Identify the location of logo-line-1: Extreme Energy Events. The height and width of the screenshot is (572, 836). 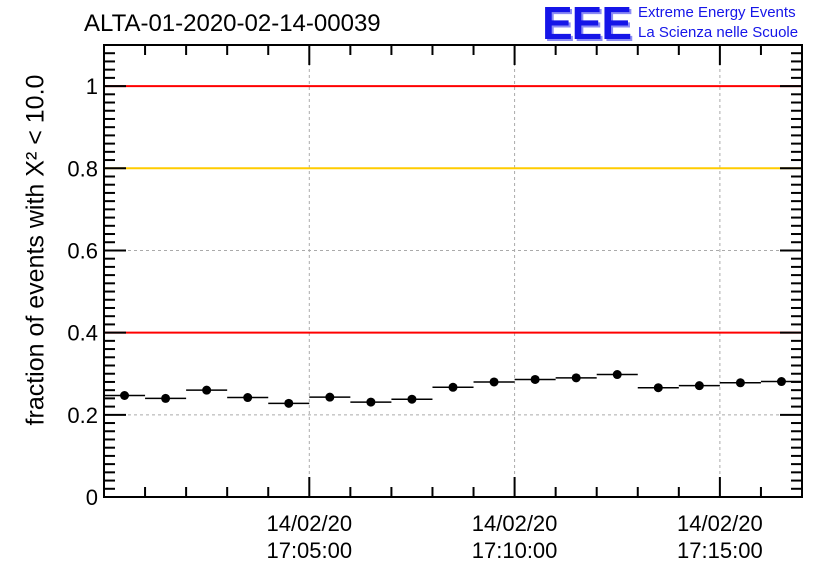
(717, 12).